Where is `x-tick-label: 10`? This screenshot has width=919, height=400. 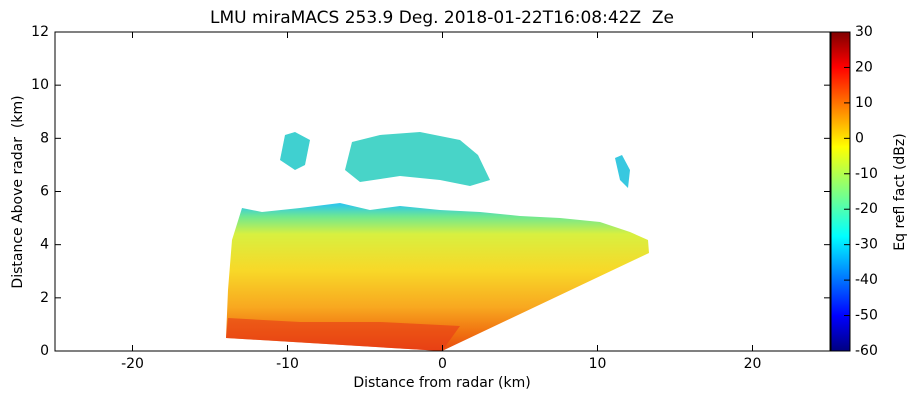 x-tick-label: 10 is located at coordinates (598, 364).